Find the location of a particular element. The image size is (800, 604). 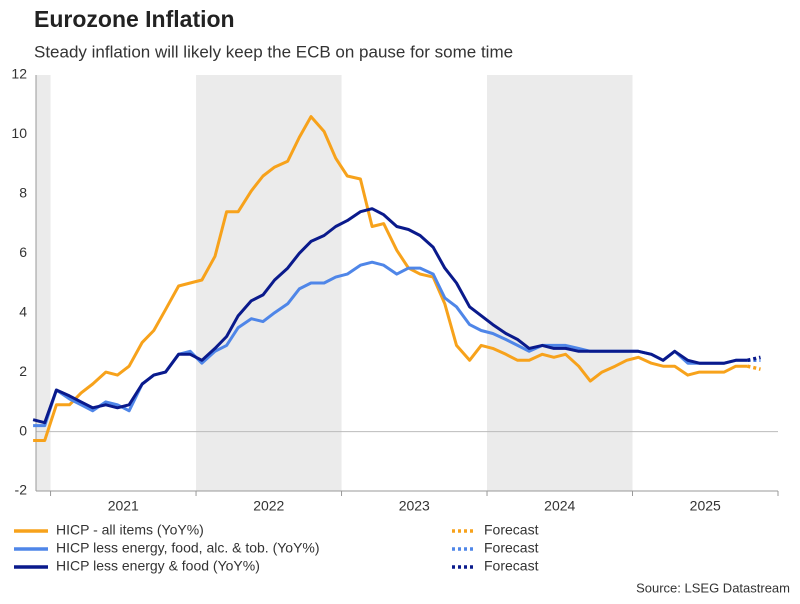

y-tick-label: 8 is located at coordinates (23, 193).